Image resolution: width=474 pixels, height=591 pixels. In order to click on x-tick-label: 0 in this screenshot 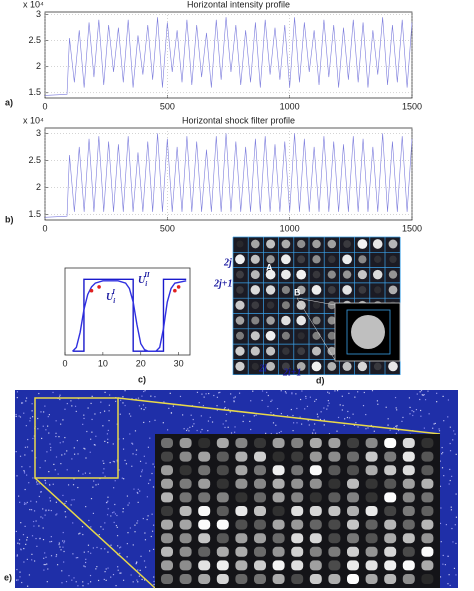, I will do `click(44, 228)`.